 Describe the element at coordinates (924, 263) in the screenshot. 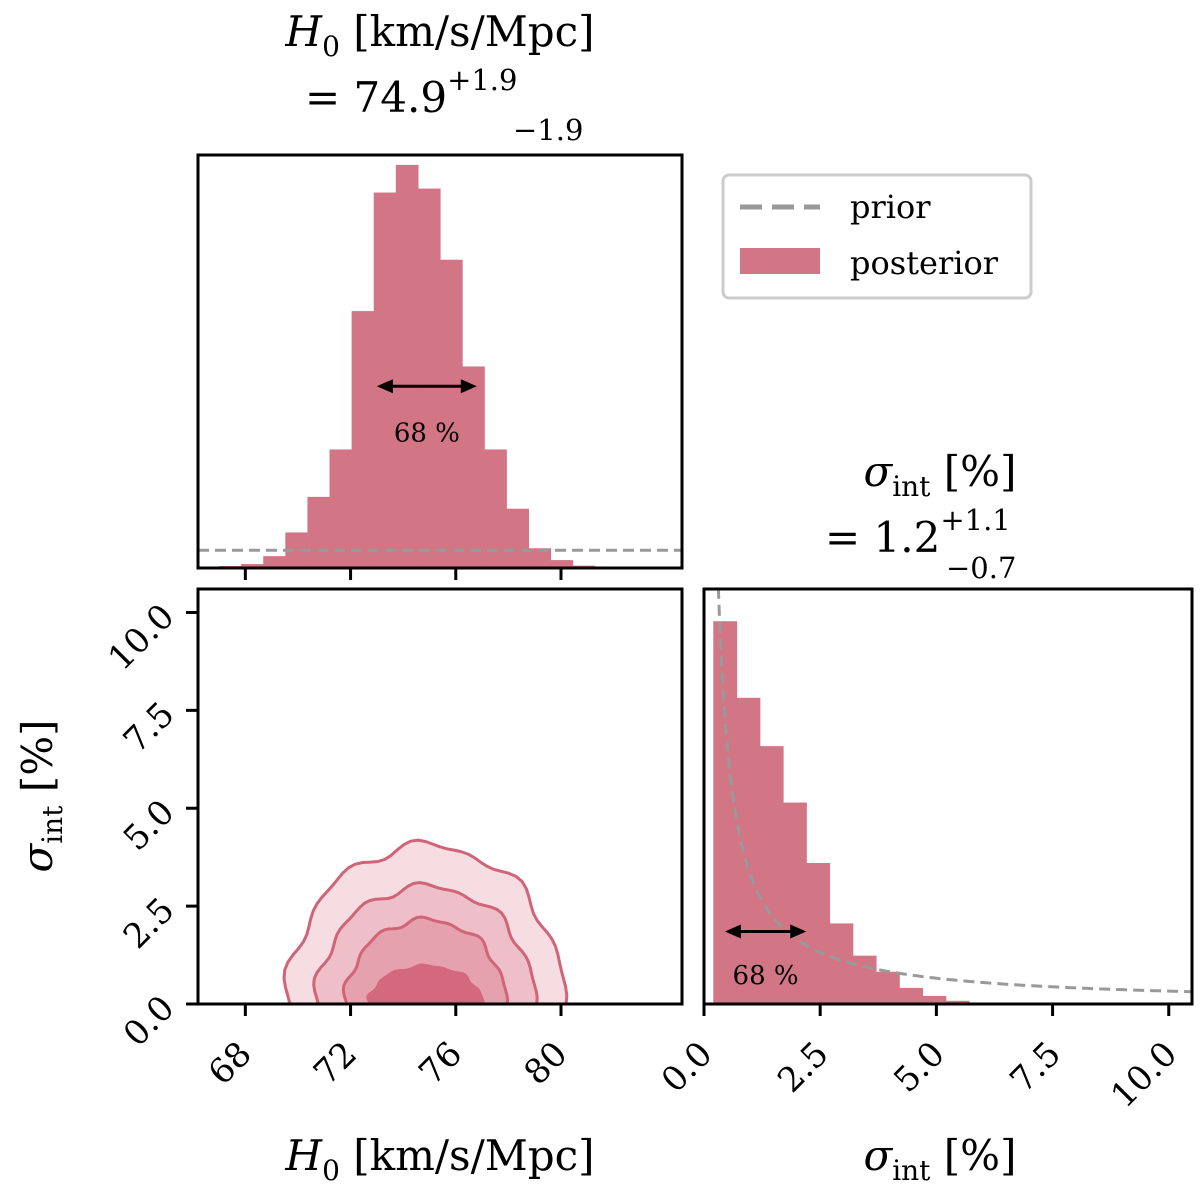

I see `legend-posterior-label: posterior` at that location.